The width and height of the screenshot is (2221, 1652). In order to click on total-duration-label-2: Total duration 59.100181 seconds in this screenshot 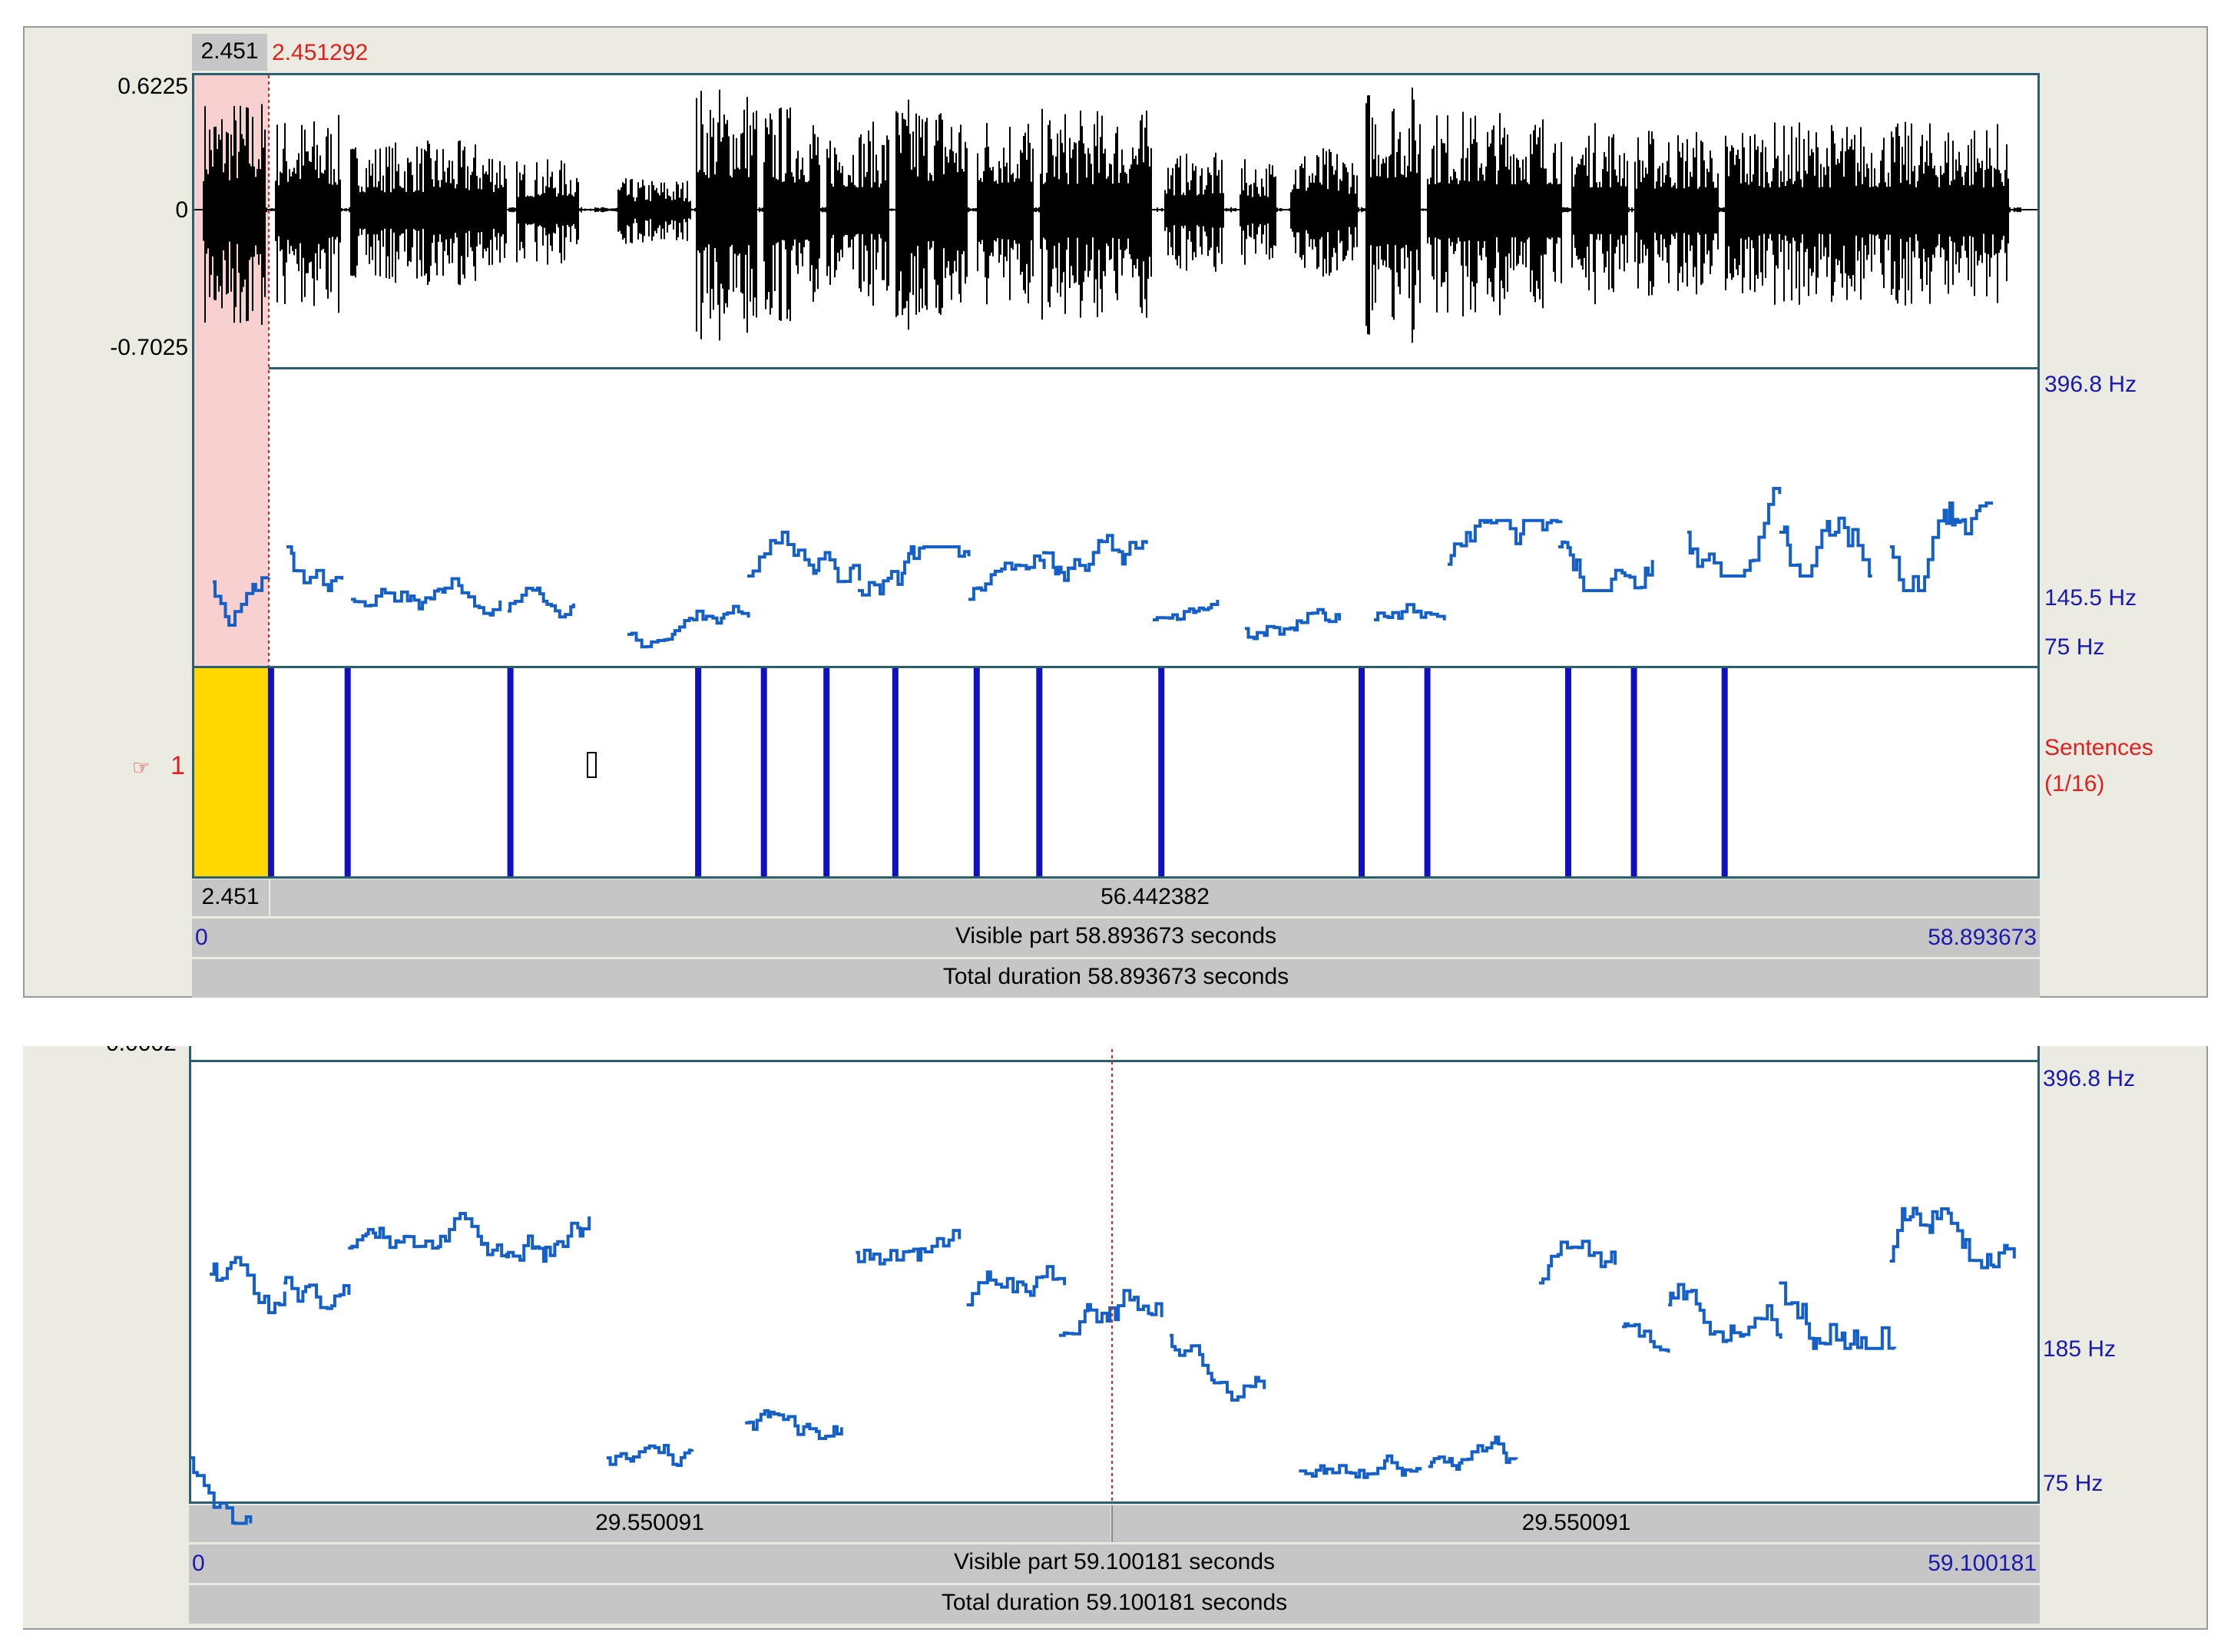, I will do `click(1114, 1603)`.